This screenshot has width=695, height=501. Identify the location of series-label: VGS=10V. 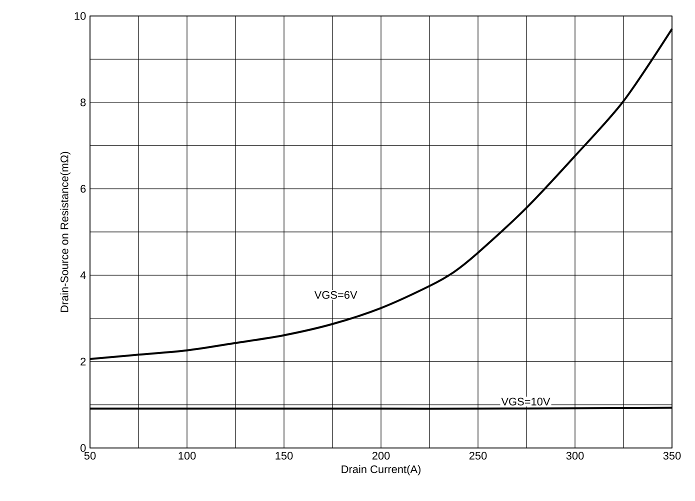
(525, 402).